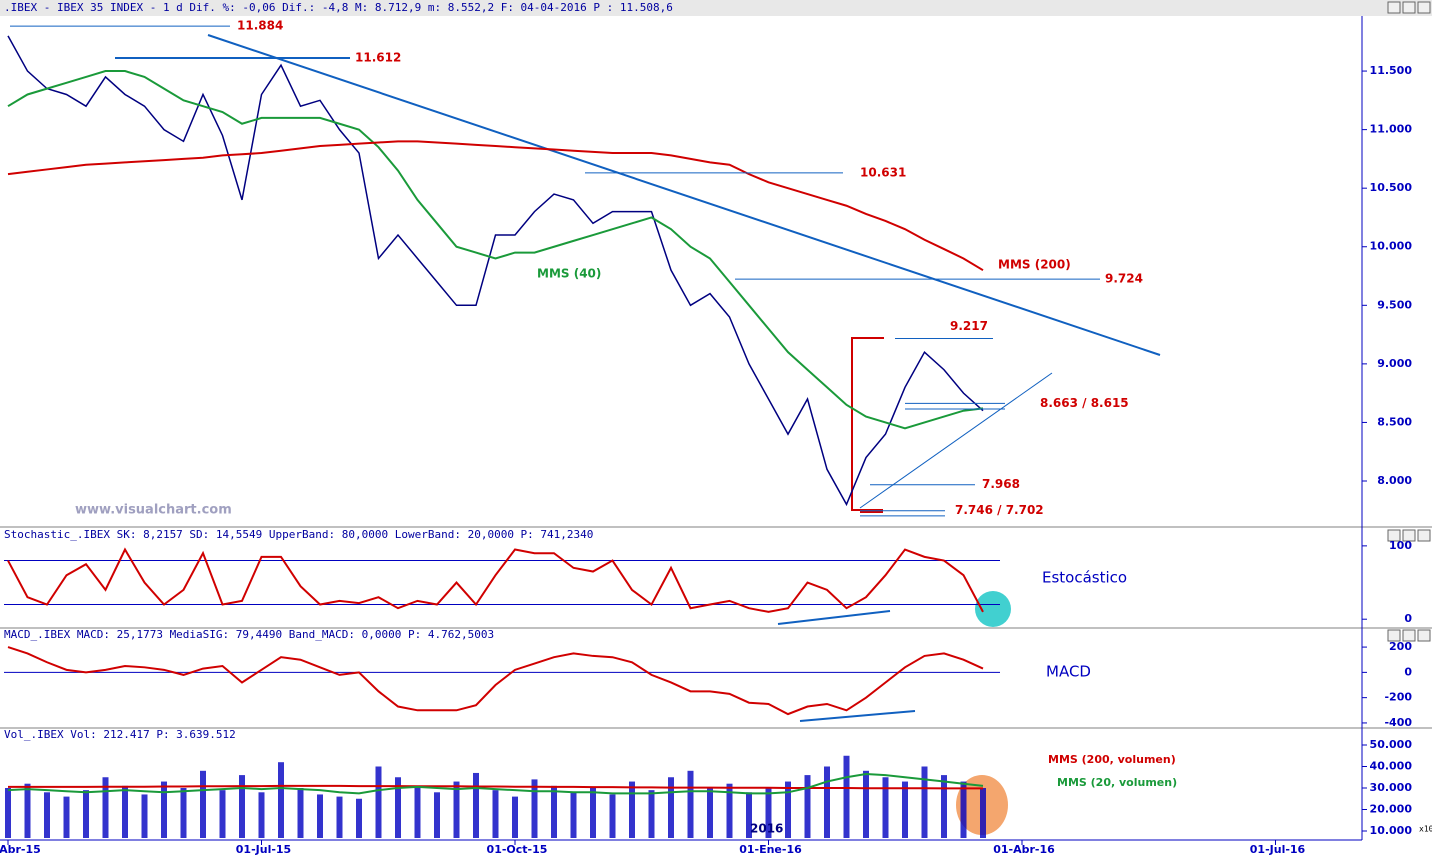 This screenshot has height=857, width=1432. What do you see at coordinates (1391, 766) in the screenshot?
I see `y-tick-label: 40.000` at bounding box center [1391, 766].